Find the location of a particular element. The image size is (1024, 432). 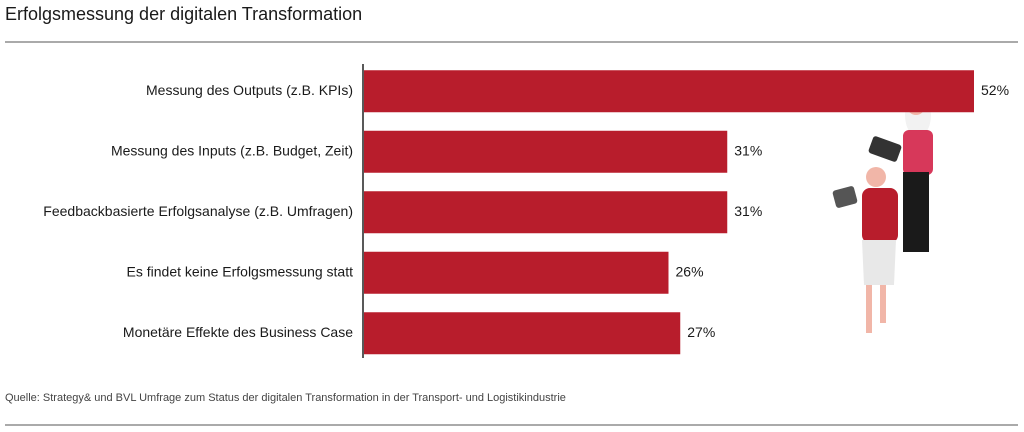

value-label: 26% is located at coordinates (690, 271).